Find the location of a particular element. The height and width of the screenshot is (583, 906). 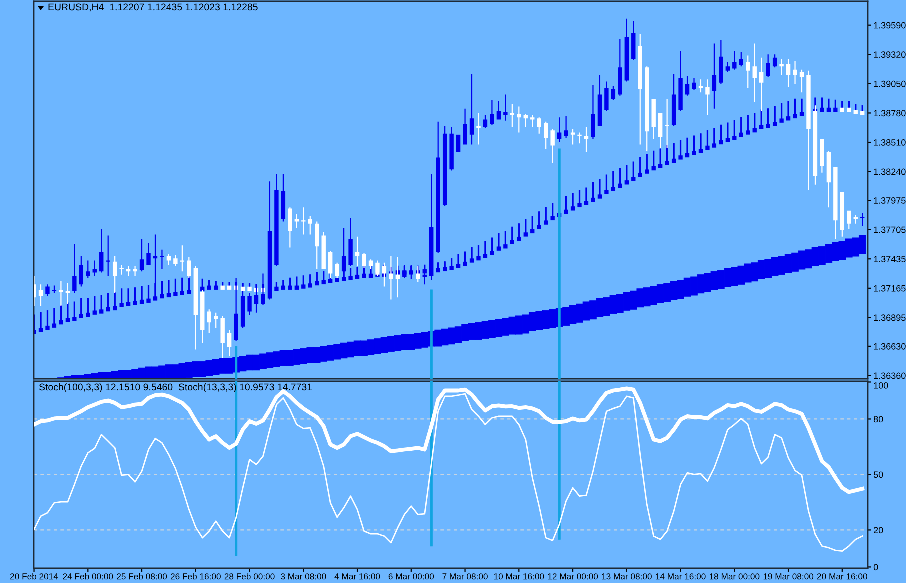

x-tick-label: 7 Mar 08:00 is located at coordinates (465, 577).